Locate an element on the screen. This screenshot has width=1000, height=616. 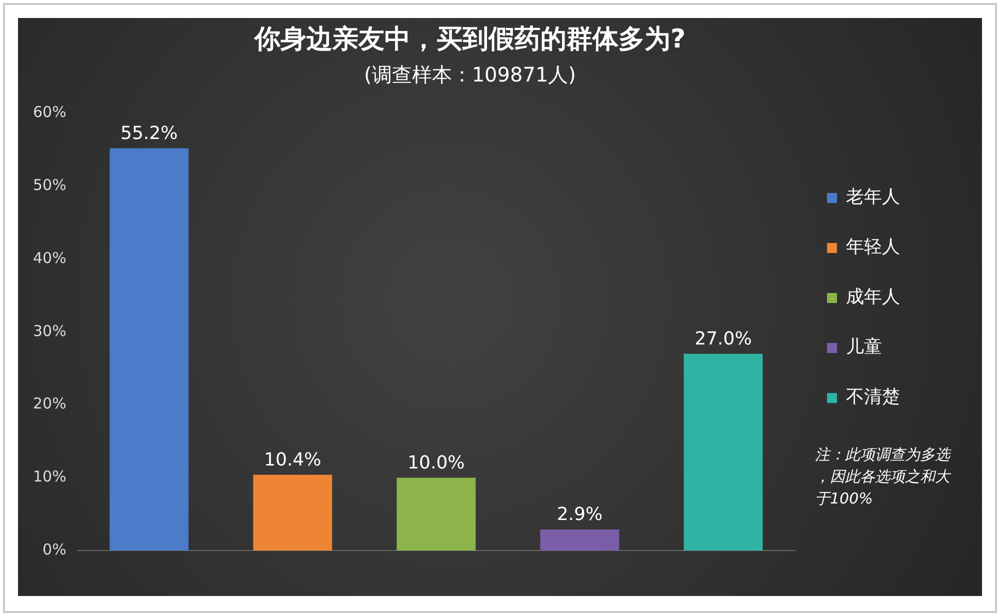
text: 27.0% is located at coordinates (723, 339).